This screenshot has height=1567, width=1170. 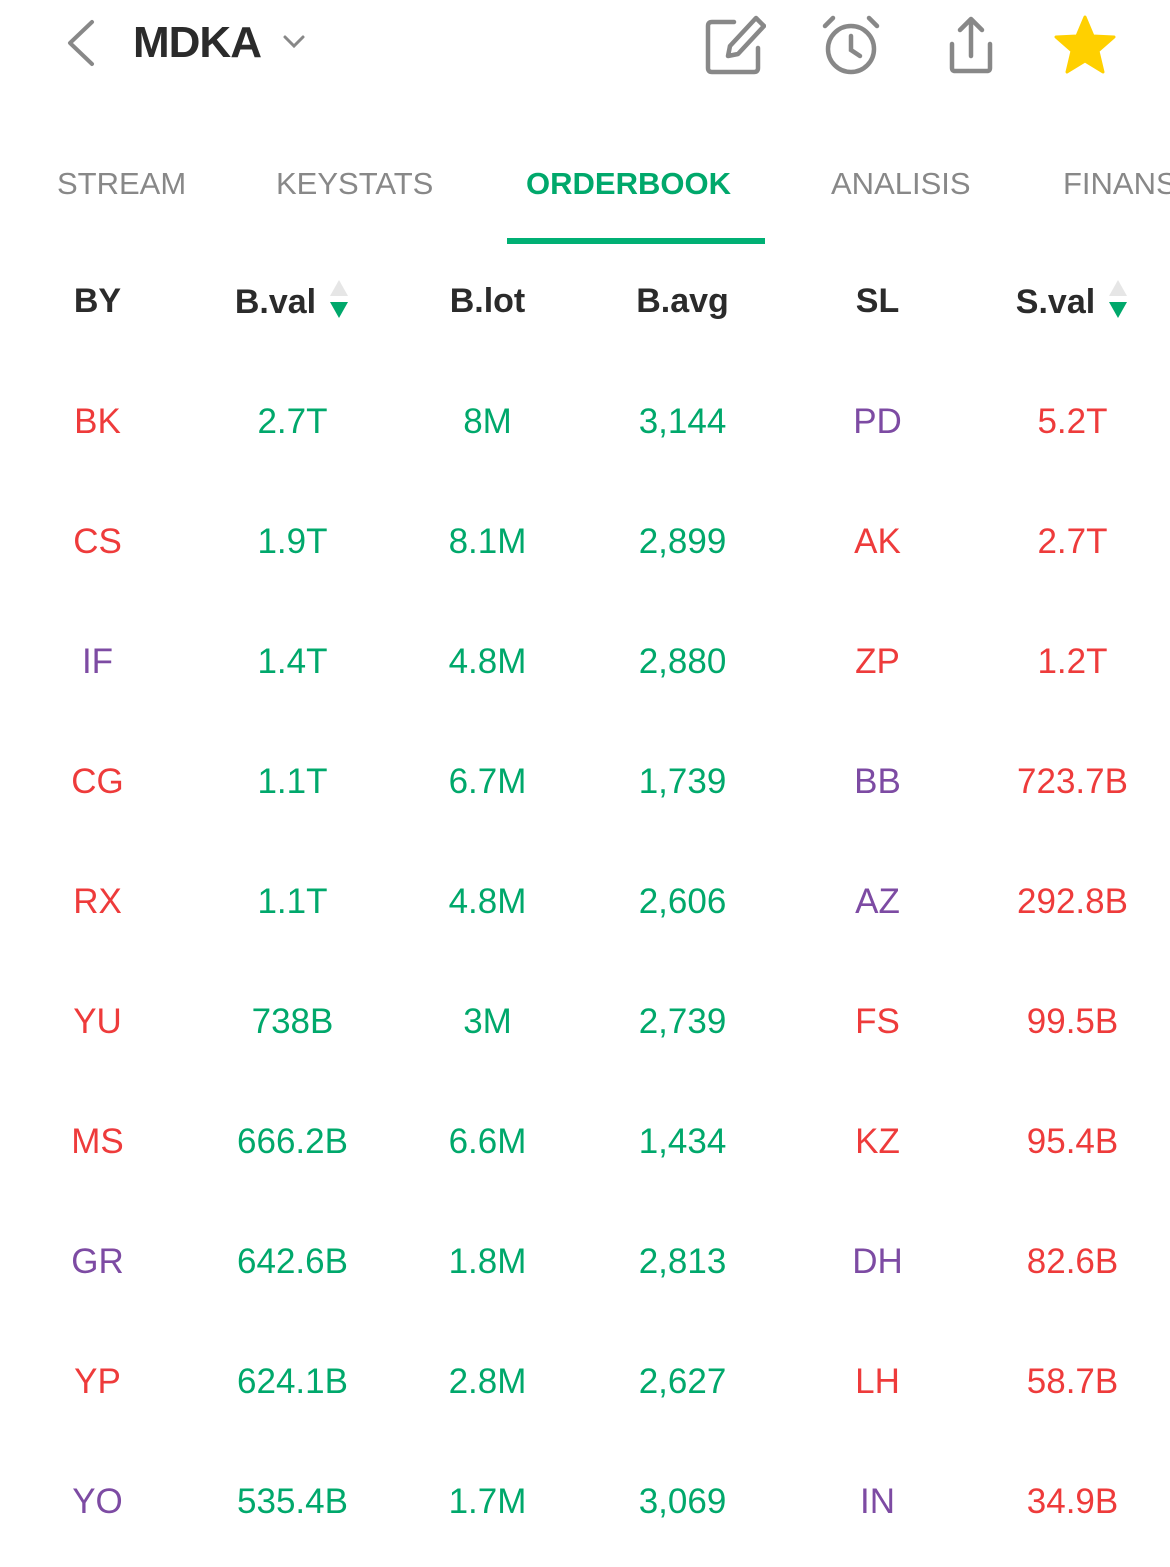 What do you see at coordinates (682, 1501) in the screenshot?
I see `cell-bavg: 3,069` at bounding box center [682, 1501].